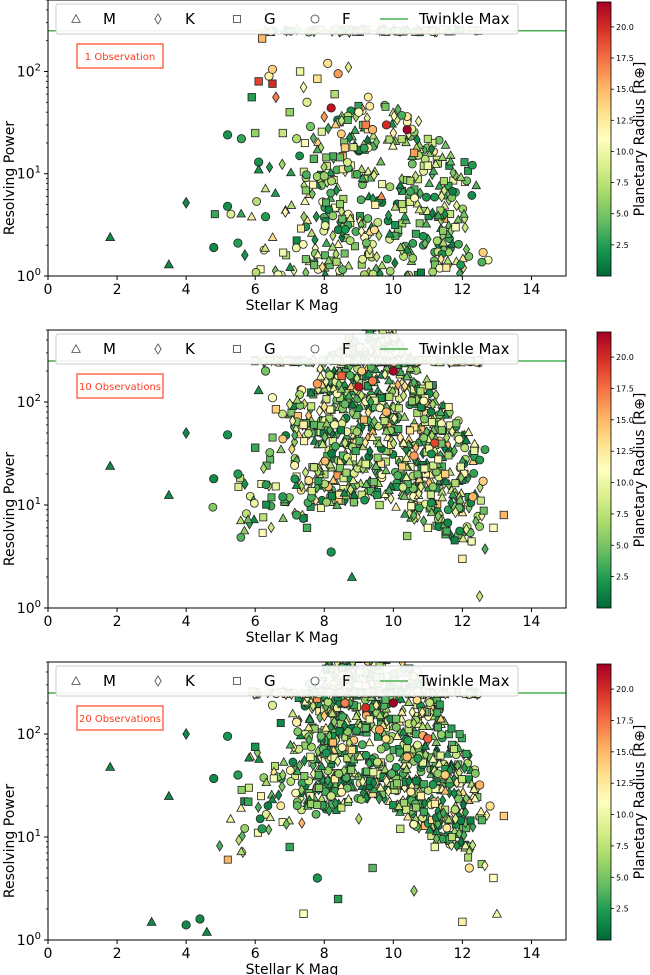 Image resolution: width=650 pixels, height=975 pixels. What do you see at coordinates (393, 622) in the screenshot?
I see `x-tick-label: 10` at bounding box center [393, 622].